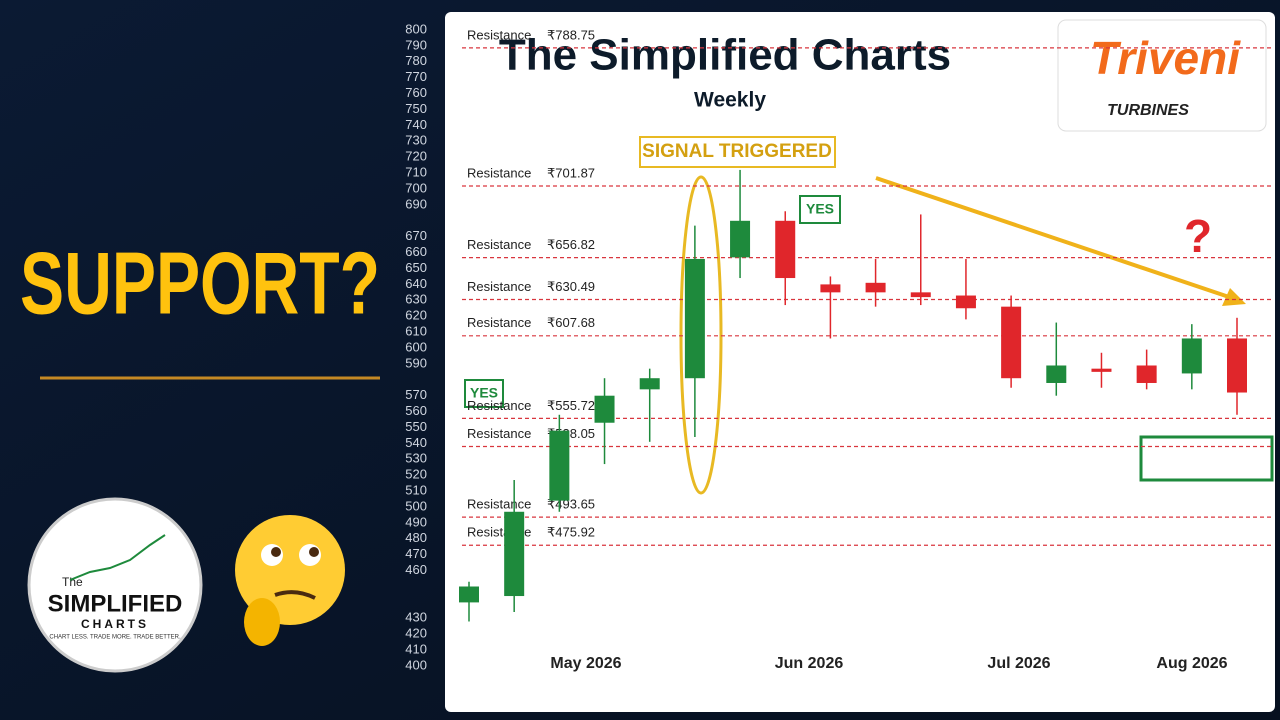 This screenshot has width=1280, height=720. I want to click on y-tick-label: 510, so click(416, 490).